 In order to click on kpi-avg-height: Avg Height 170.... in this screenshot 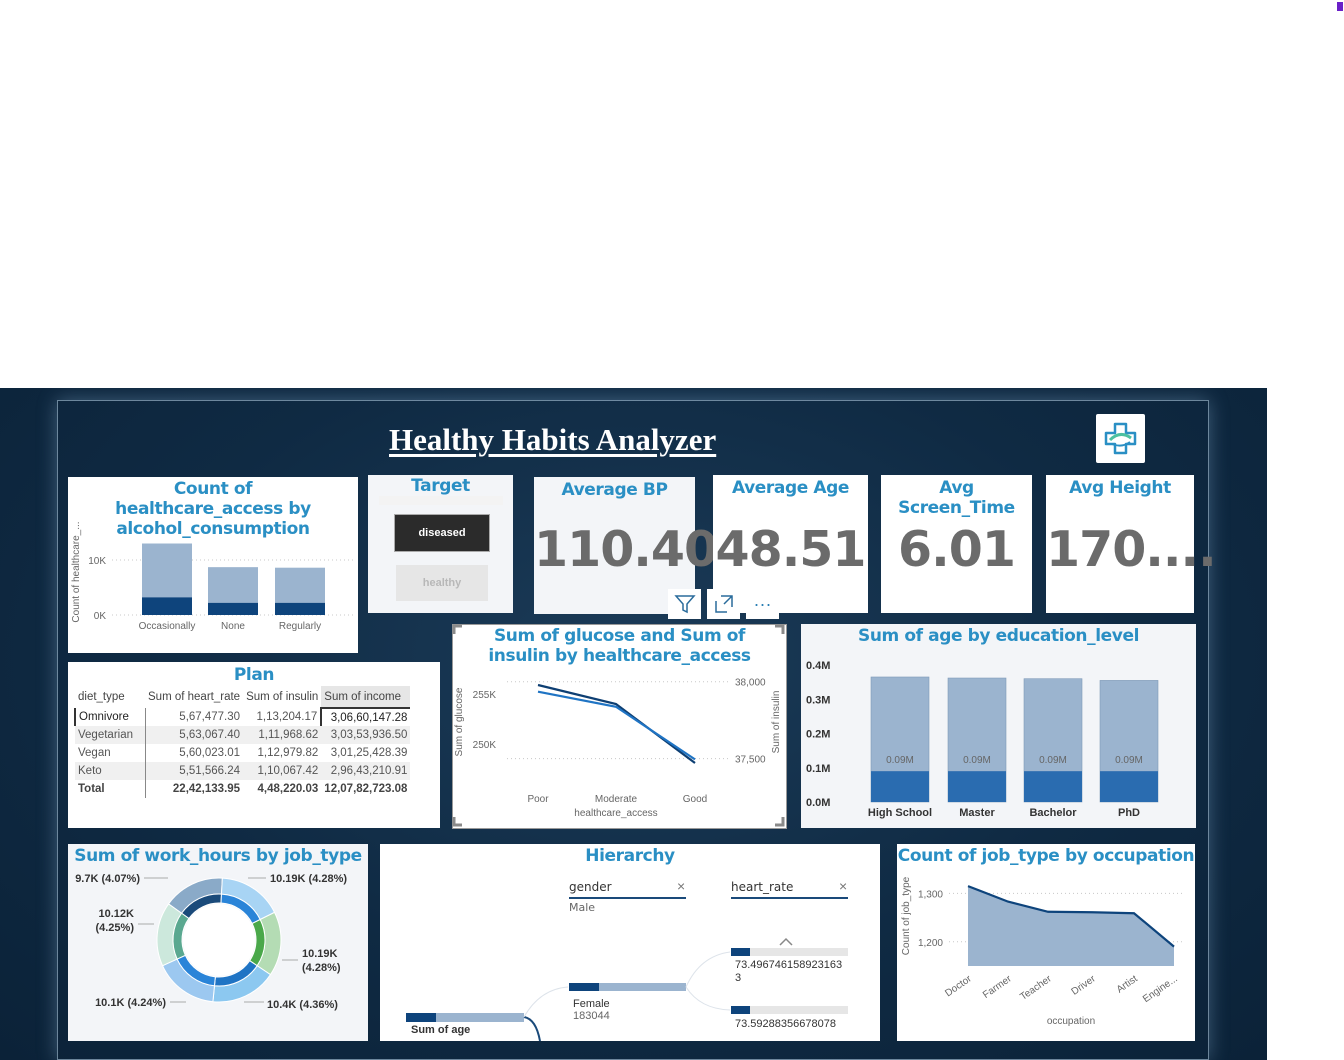, I will do `click(1131, 544)`.